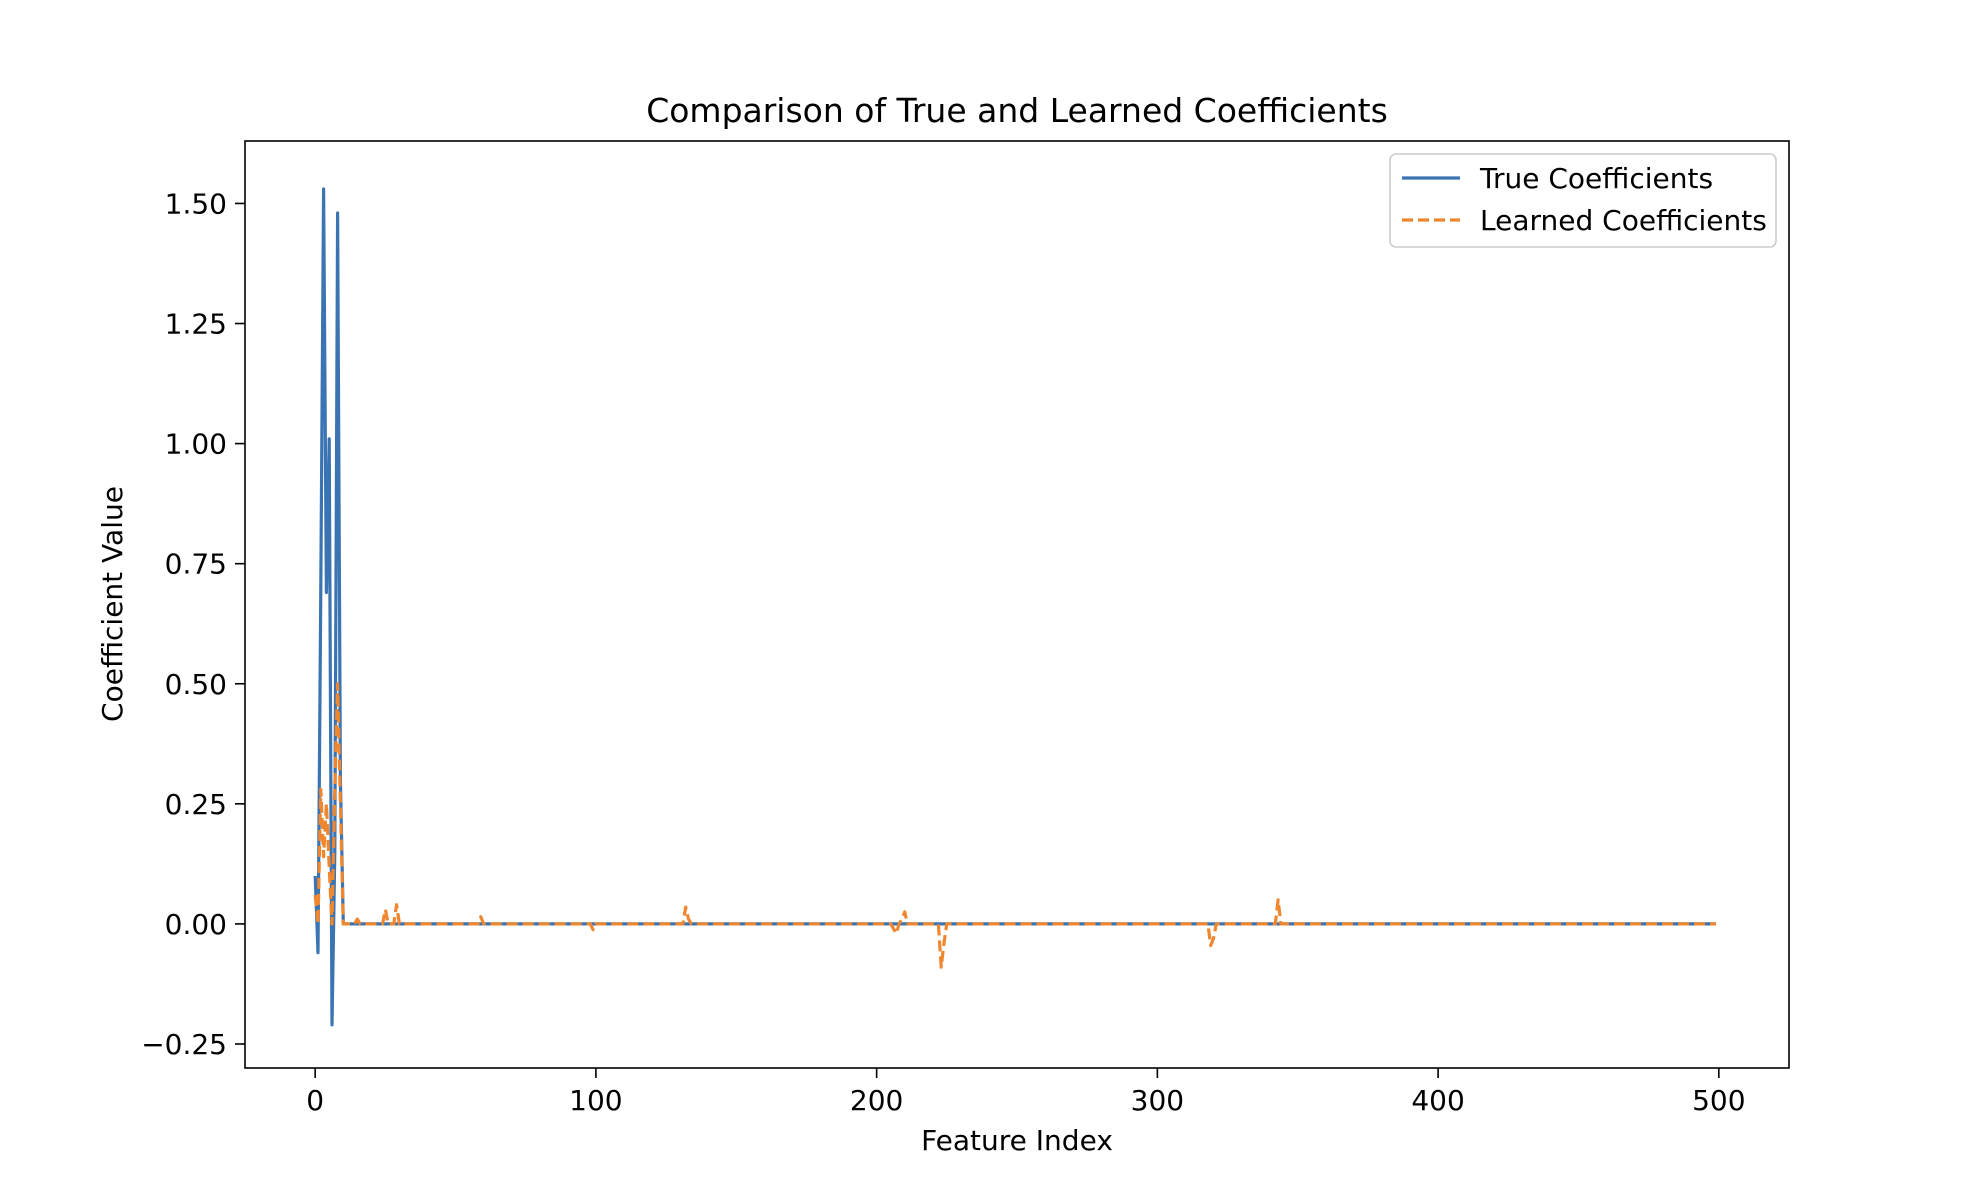 The width and height of the screenshot is (1976, 1203). Describe the element at coordinates (1437, 1100) in the screenshot. I see `x-tick-label: 400` at that location.